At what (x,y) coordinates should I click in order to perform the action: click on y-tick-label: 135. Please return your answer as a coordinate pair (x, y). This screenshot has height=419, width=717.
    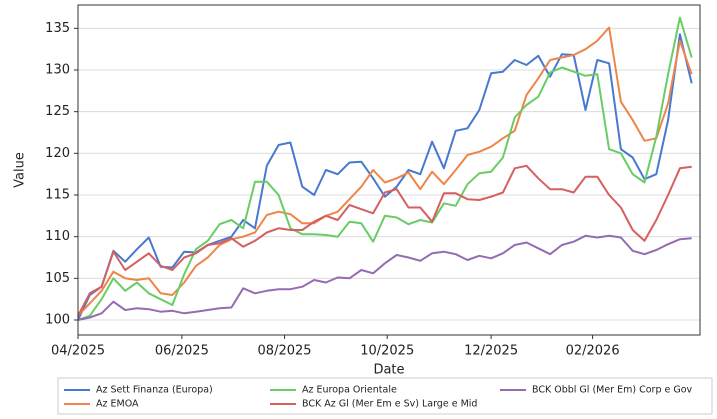
    Looking at the image, I should click on (57, 28).